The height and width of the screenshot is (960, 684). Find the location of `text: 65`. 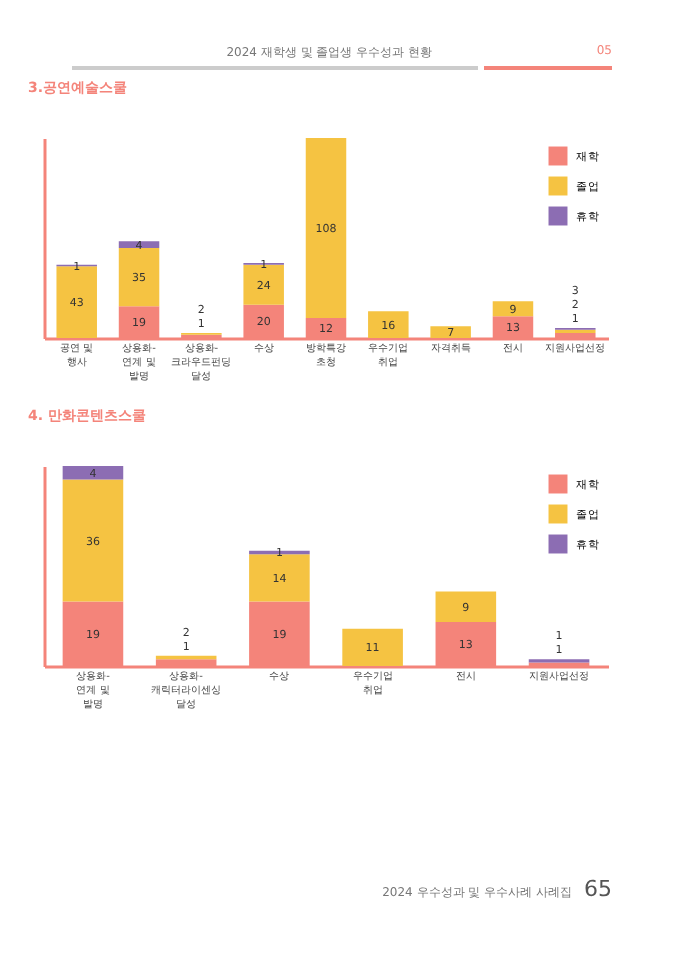

text: 65 is located at coordinates (598, 889).